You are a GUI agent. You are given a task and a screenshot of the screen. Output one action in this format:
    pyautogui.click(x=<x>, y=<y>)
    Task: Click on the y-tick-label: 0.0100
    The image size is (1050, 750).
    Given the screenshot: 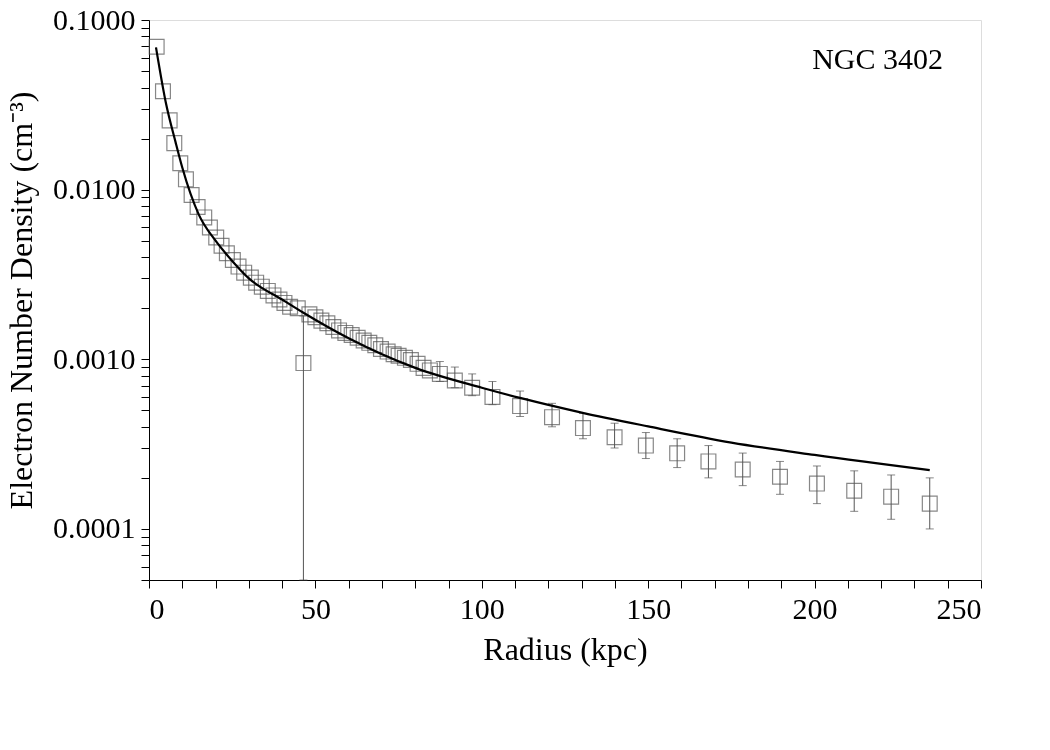 What is the action you would take?
    pyautogui.click(x=94, y=189)
    